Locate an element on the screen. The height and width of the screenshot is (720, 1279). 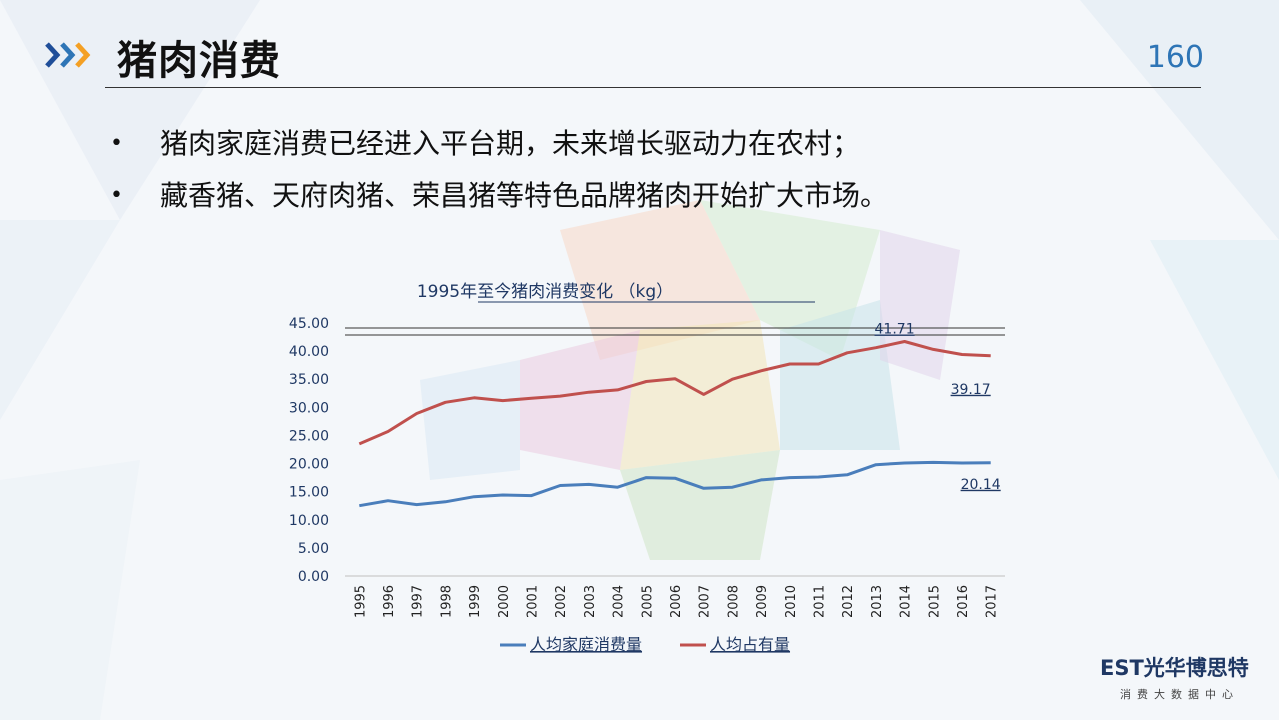
x-tick-label: 1996 is located at coordinates (389, 601).